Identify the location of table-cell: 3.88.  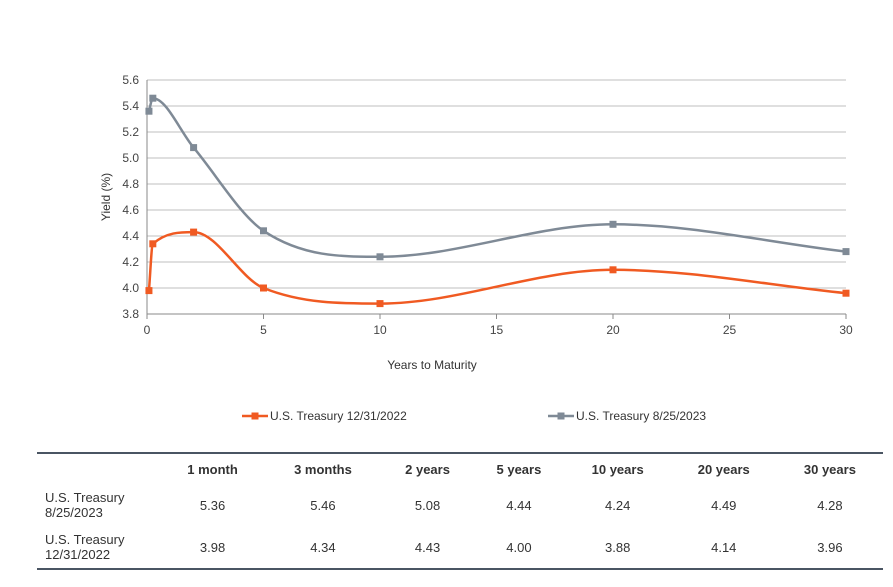
(618, 547).